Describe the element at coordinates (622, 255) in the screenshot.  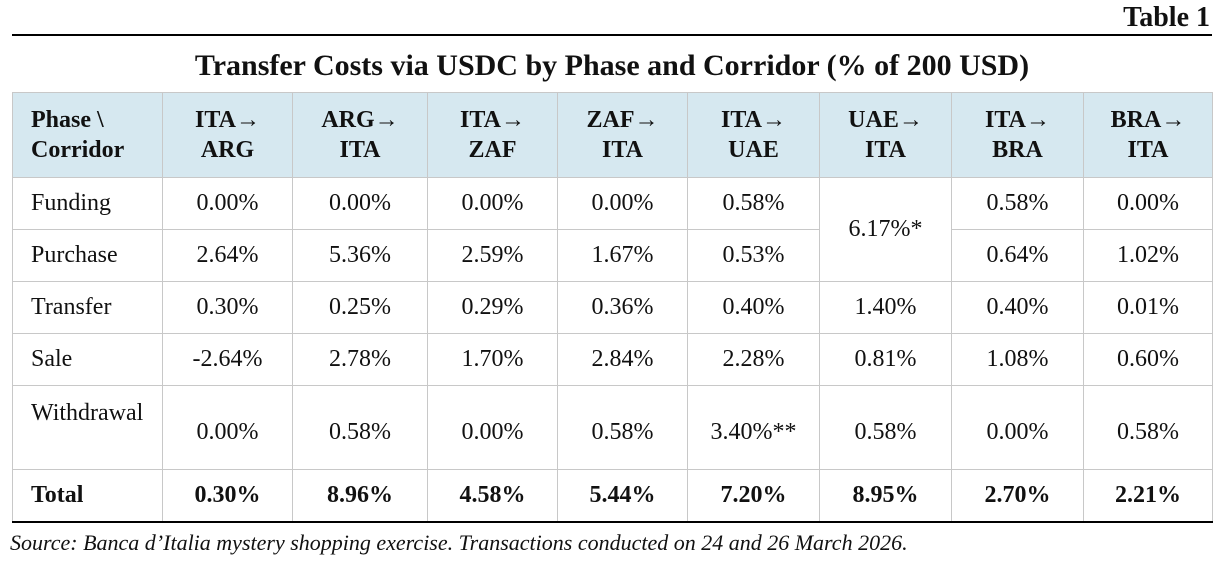
I see `table-cell: 1.67%` at that location.